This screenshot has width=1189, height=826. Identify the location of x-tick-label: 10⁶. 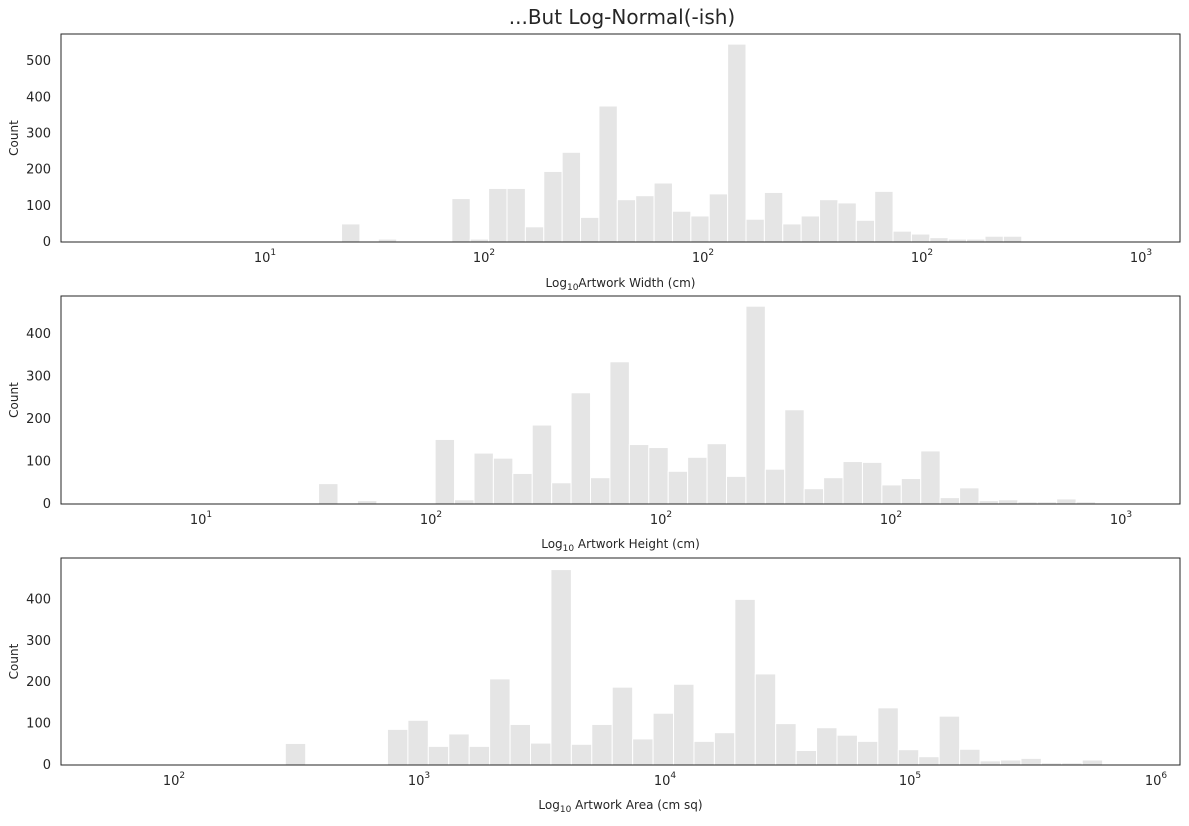
(1156, 780).